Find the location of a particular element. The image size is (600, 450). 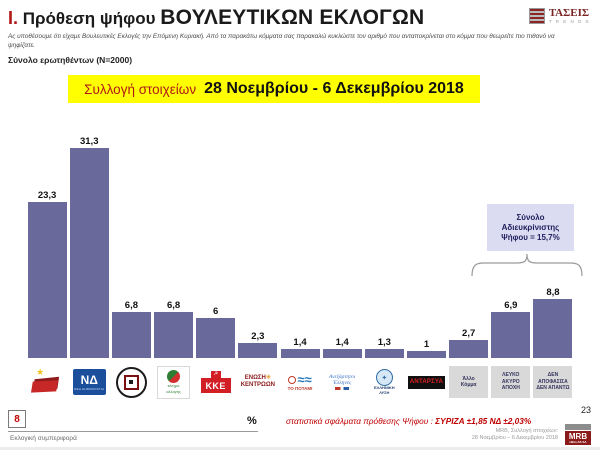

wave-icon: ≈≈ is located at coordinates (300, 379).